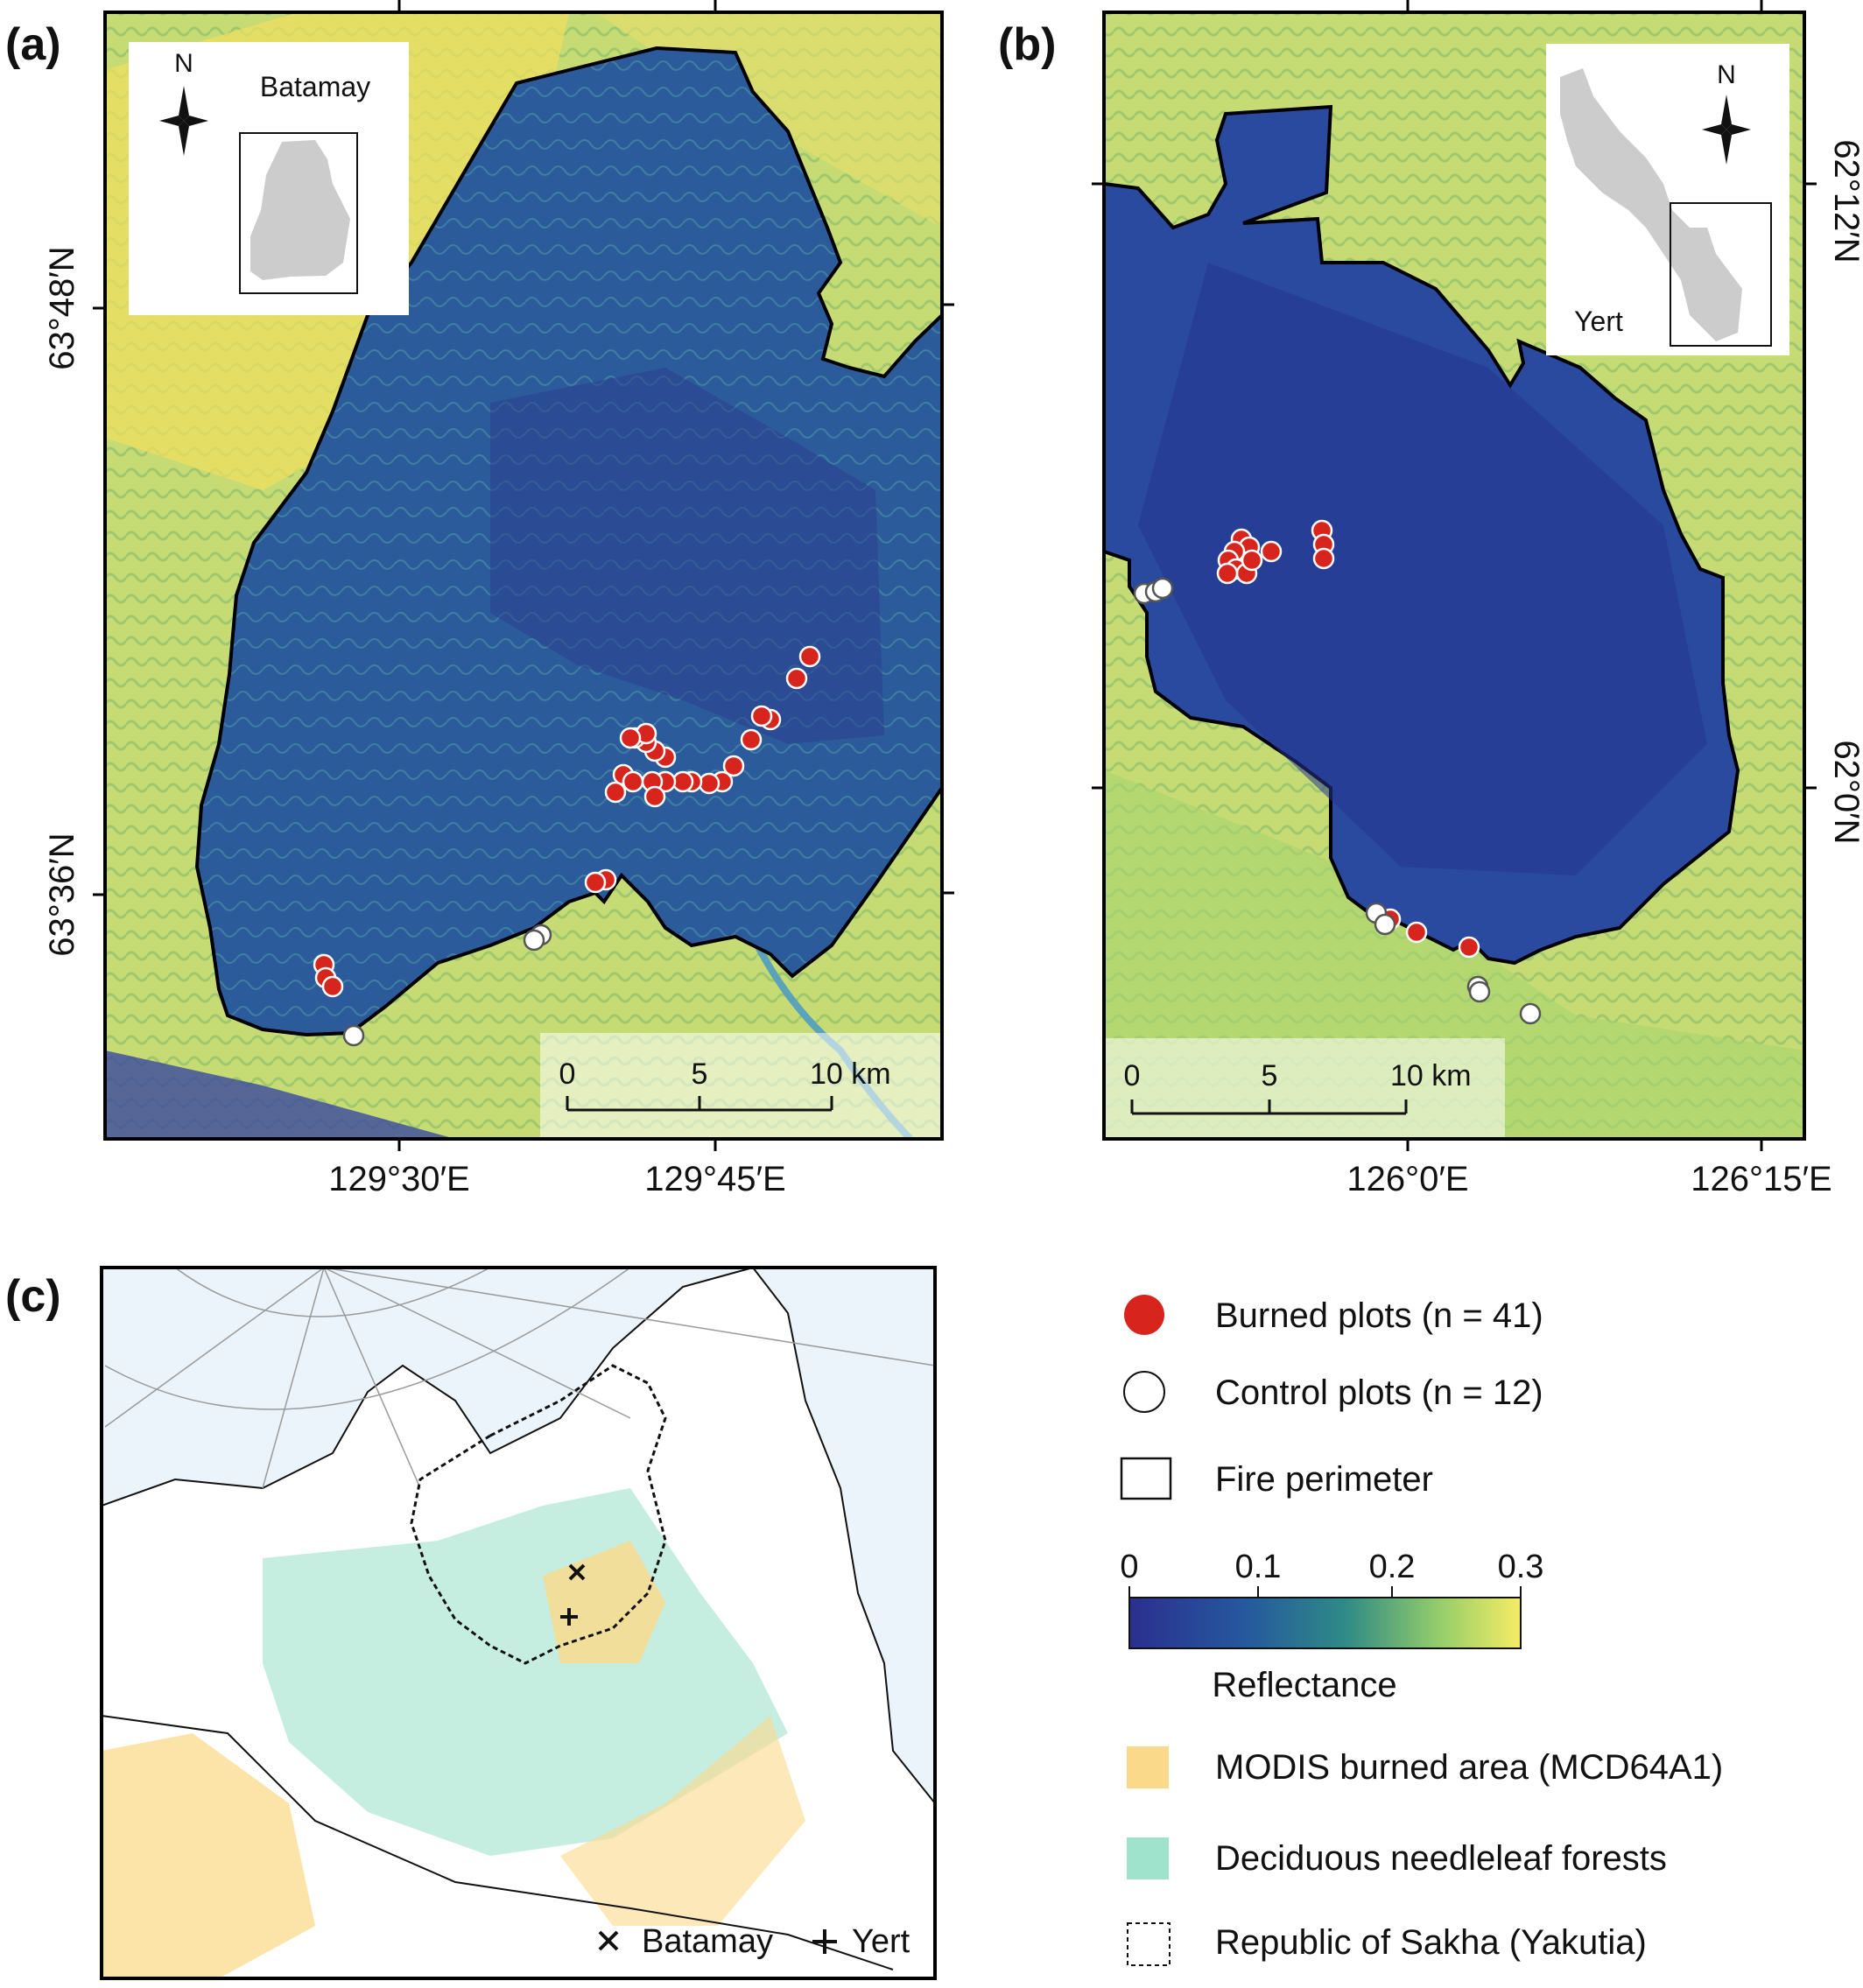 The width and height of the screenshot is (1863, 1988). What do you see at coordinates (1726, 74) in the screenshot?
I see `panel-b-north-label: N` at bounding box center [1726, 74].